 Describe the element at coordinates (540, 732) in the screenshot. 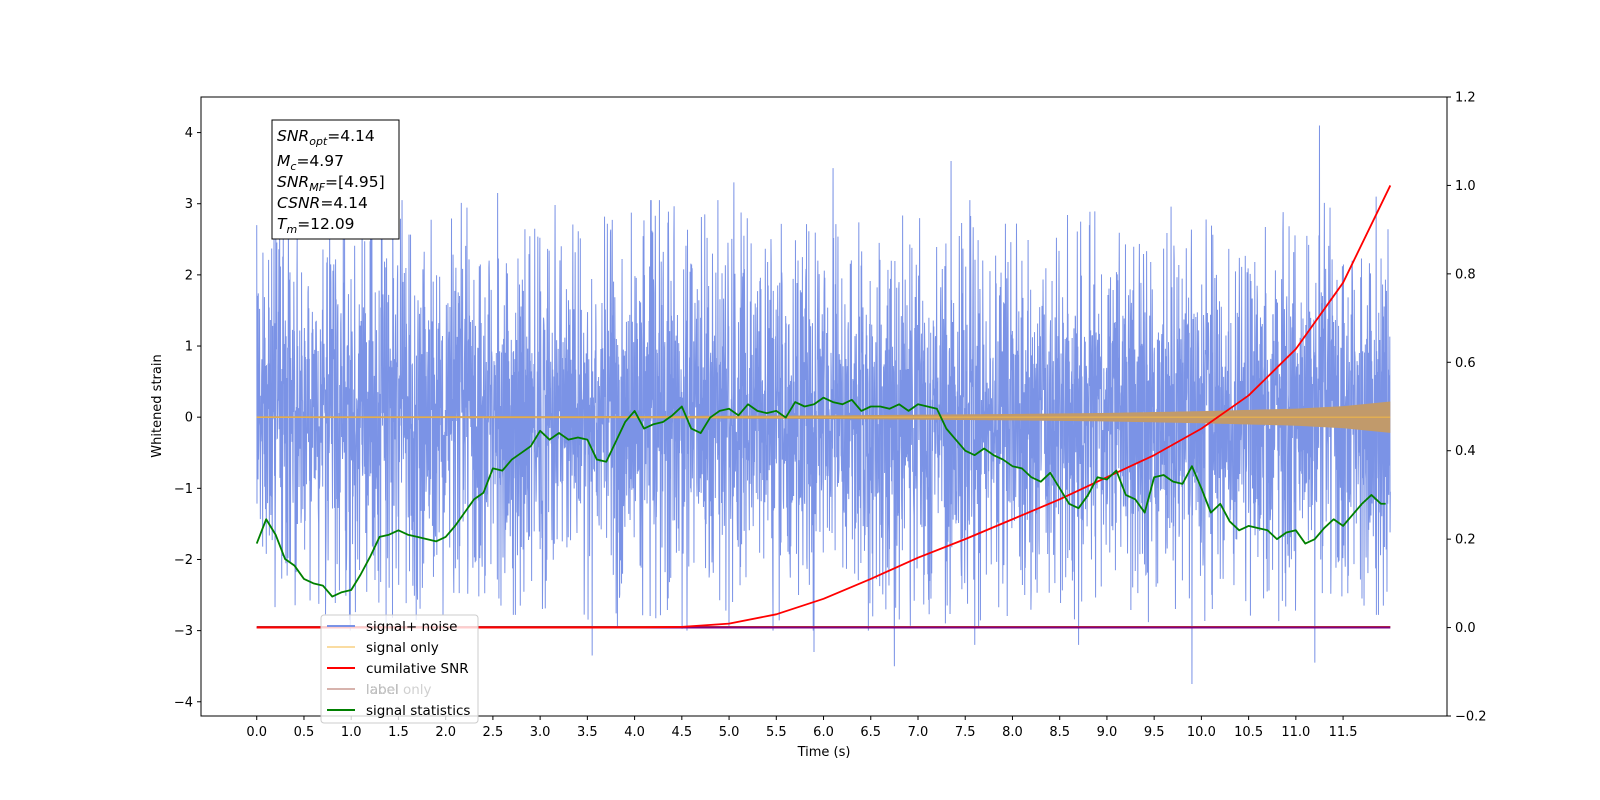

I see `x-tick-label: 3.0` at that location.